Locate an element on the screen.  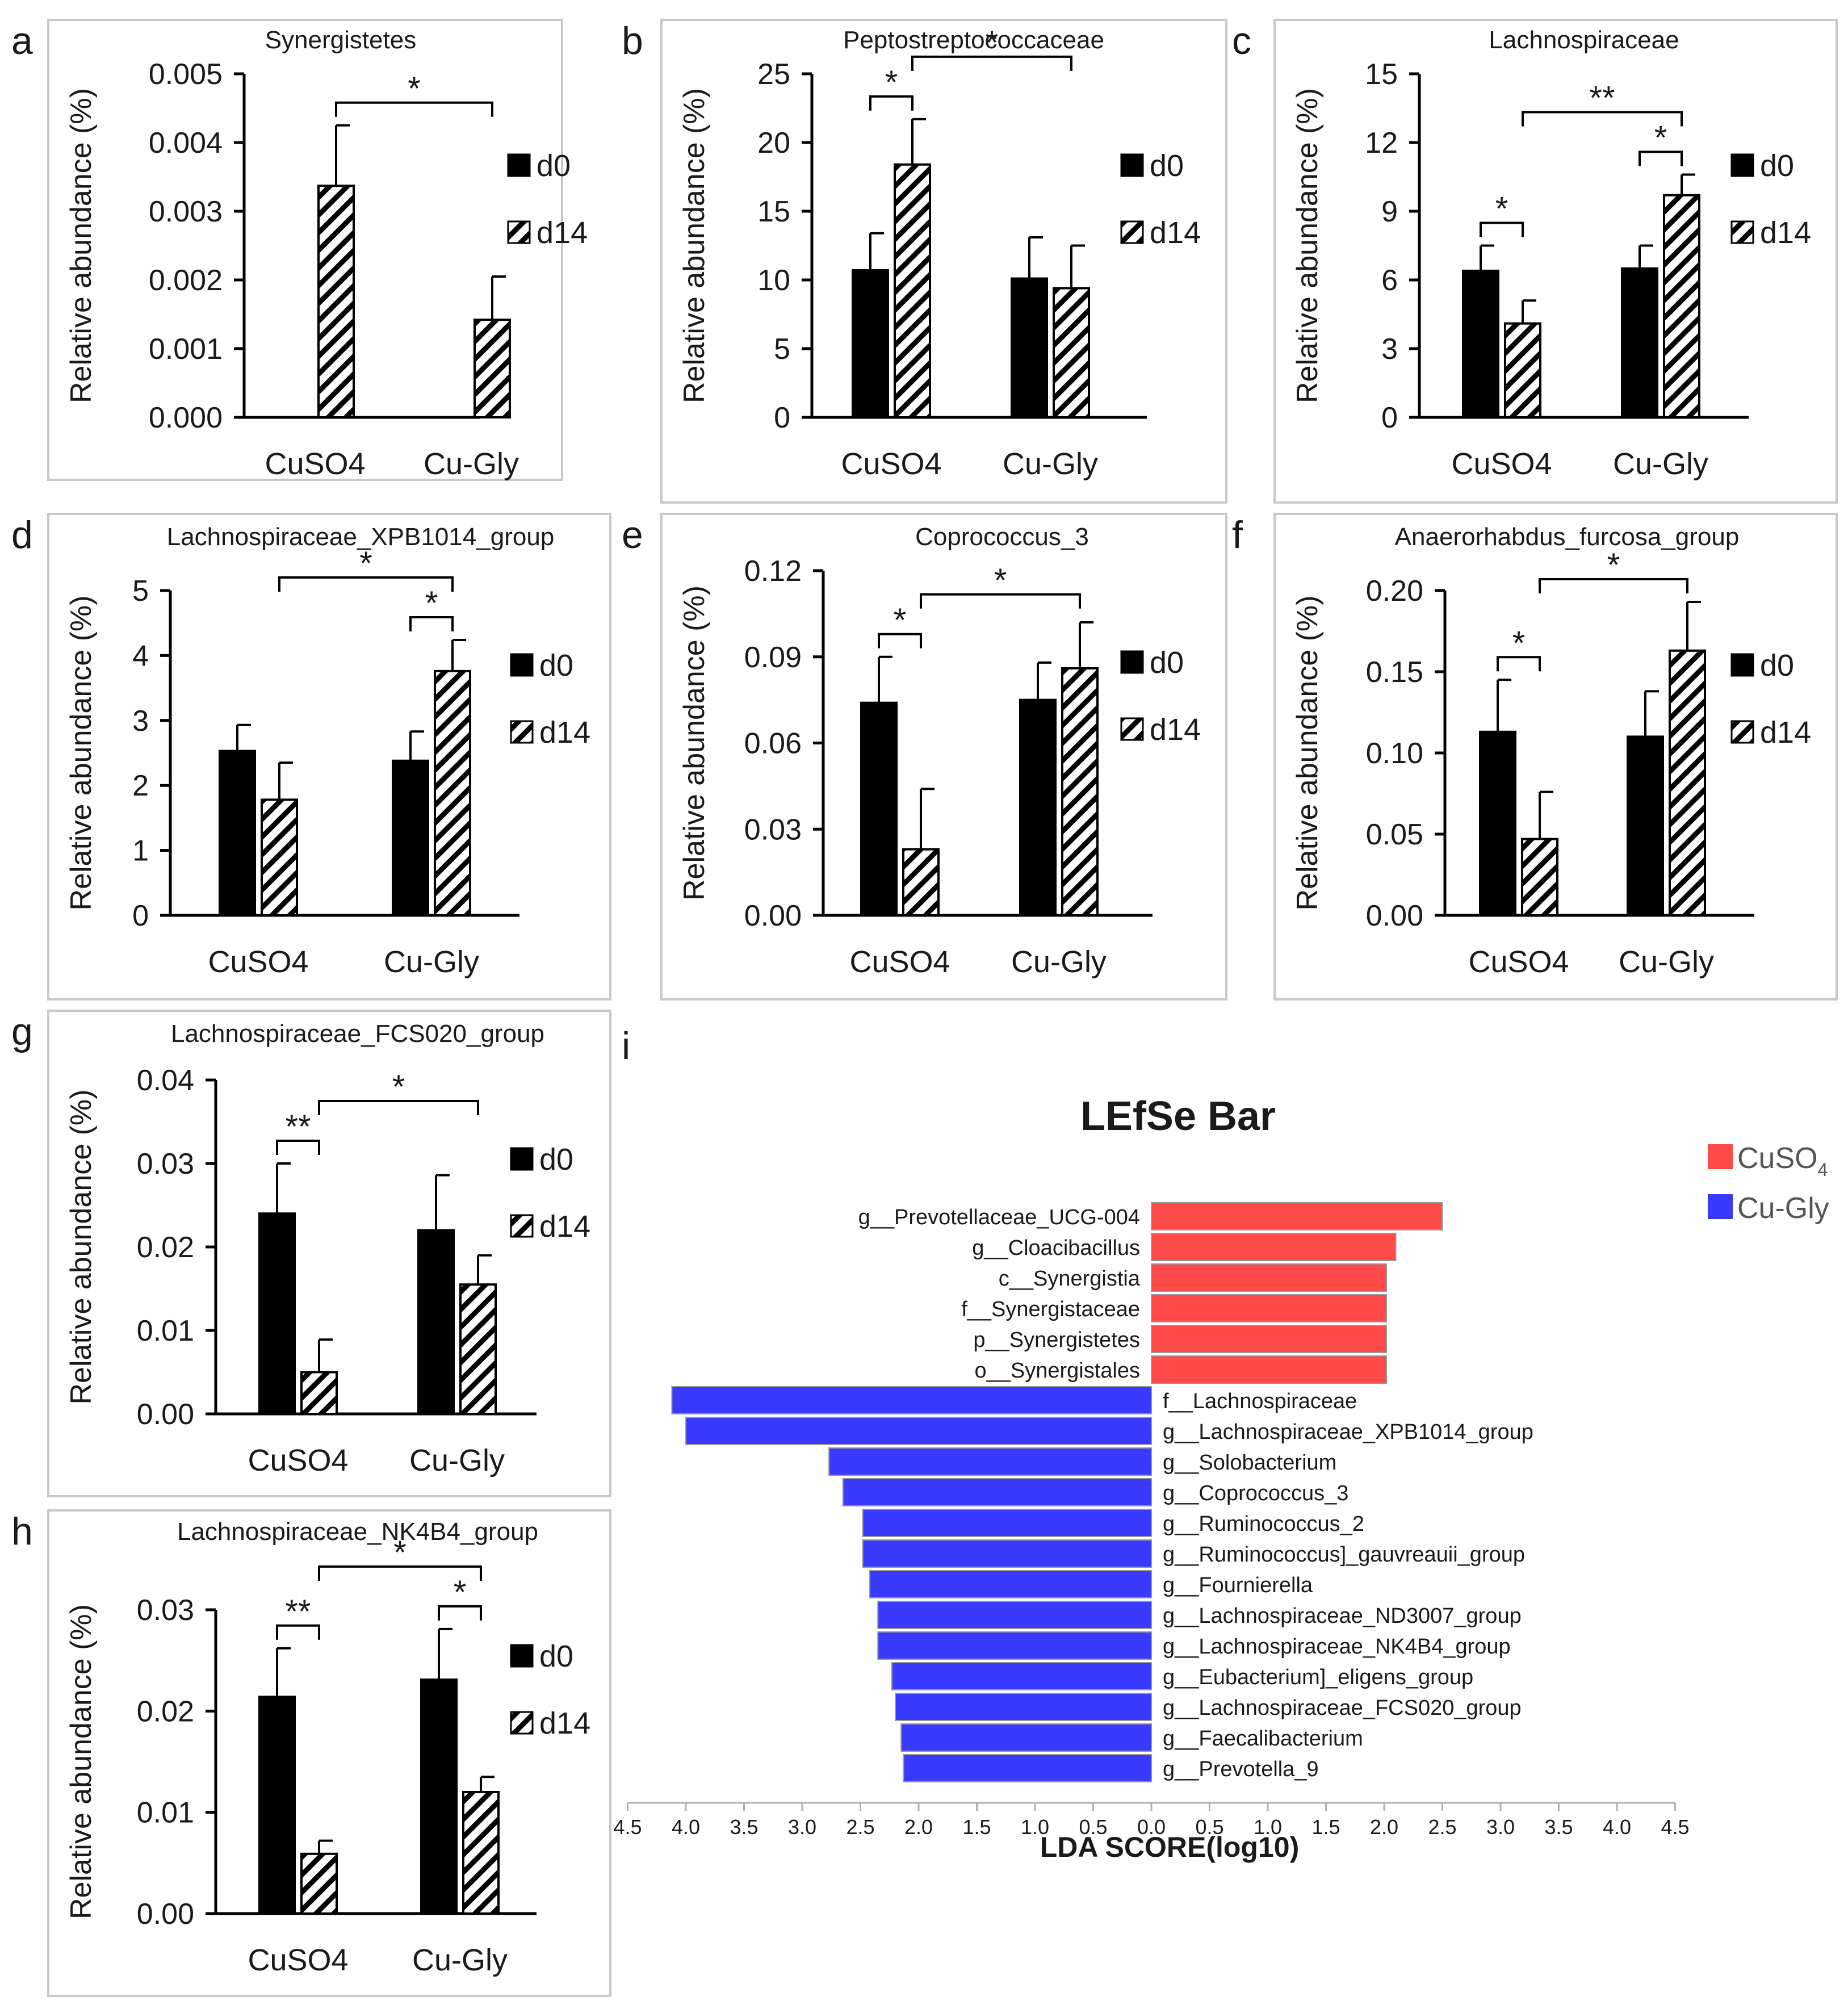
y-tick-label: 0.04 is located at coordinates (165, 1080).